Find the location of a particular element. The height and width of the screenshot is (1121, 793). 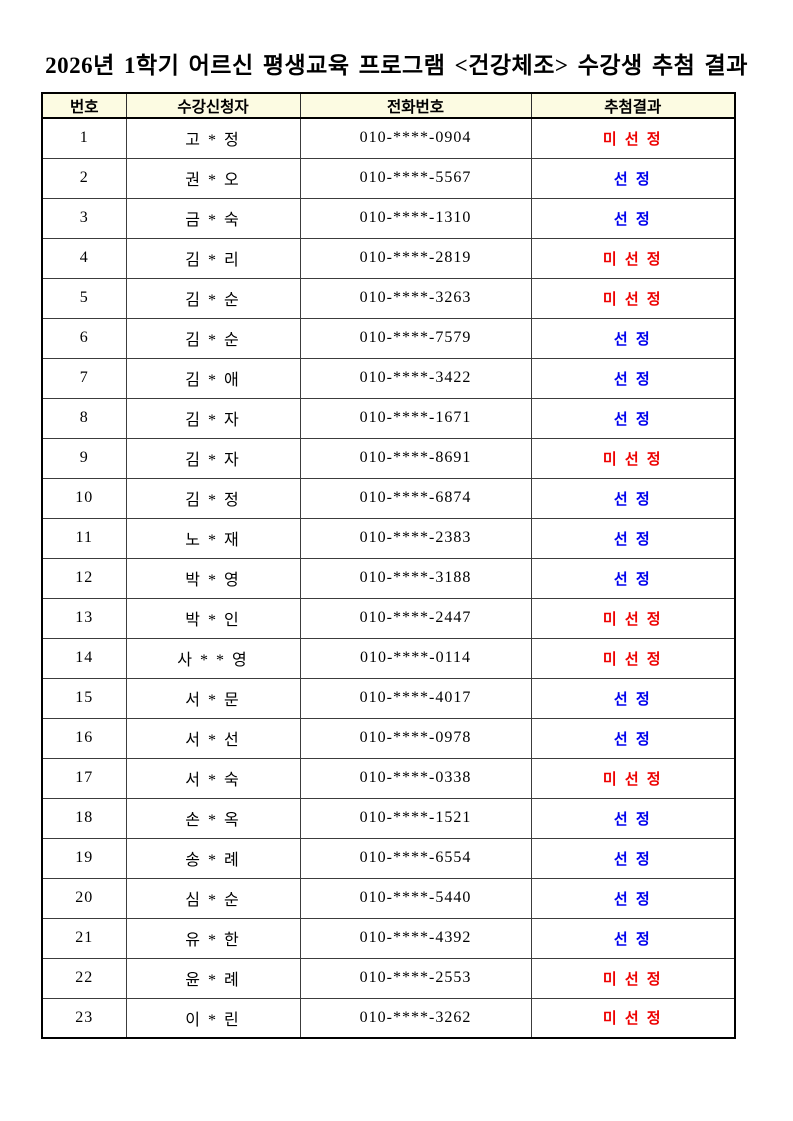

row-number-cell: 15 is located at coordinates (84, 698).